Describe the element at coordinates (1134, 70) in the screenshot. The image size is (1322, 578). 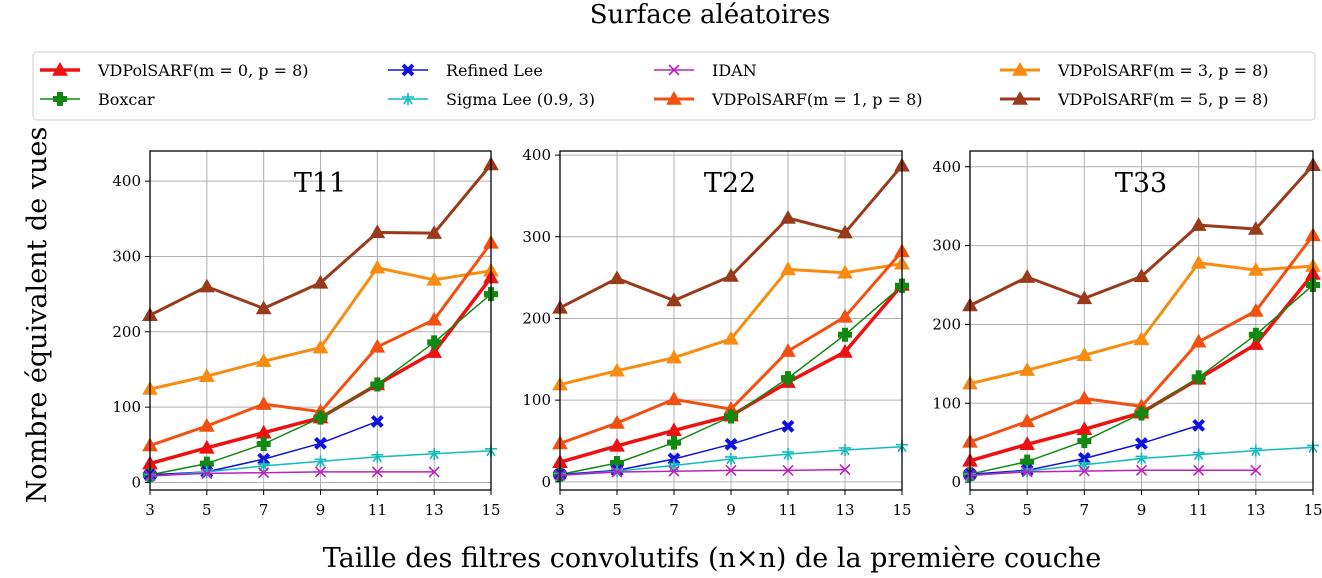
I see `legend-item-vdpolsarf-m-3-p-8: VDPolSARF(m = 3, p = 8)` at that location.